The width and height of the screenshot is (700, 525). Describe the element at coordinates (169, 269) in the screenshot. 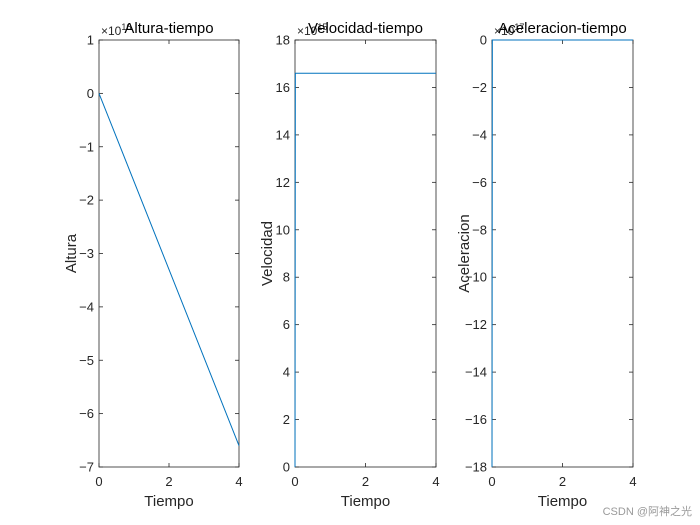

I see `series-line` at that location.